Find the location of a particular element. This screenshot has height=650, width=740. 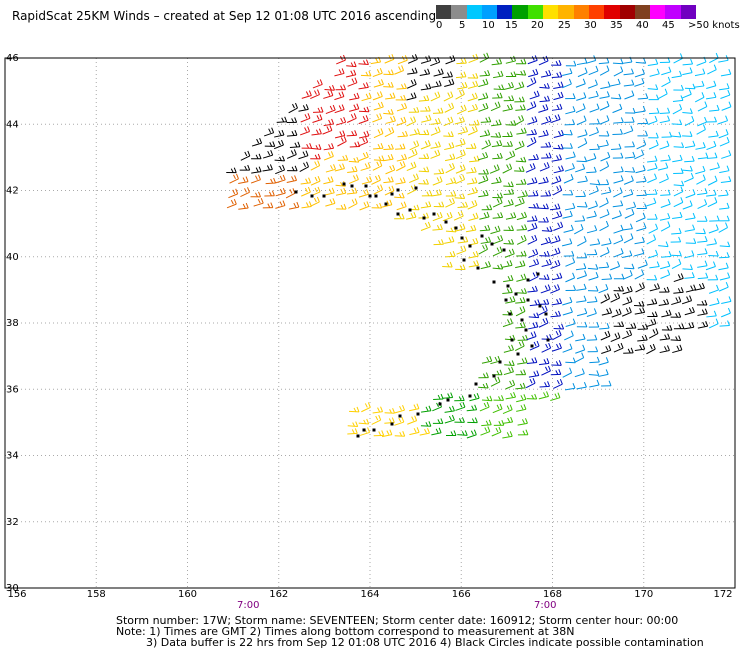

scale-label: 10 is located at coordinates (488, 25).